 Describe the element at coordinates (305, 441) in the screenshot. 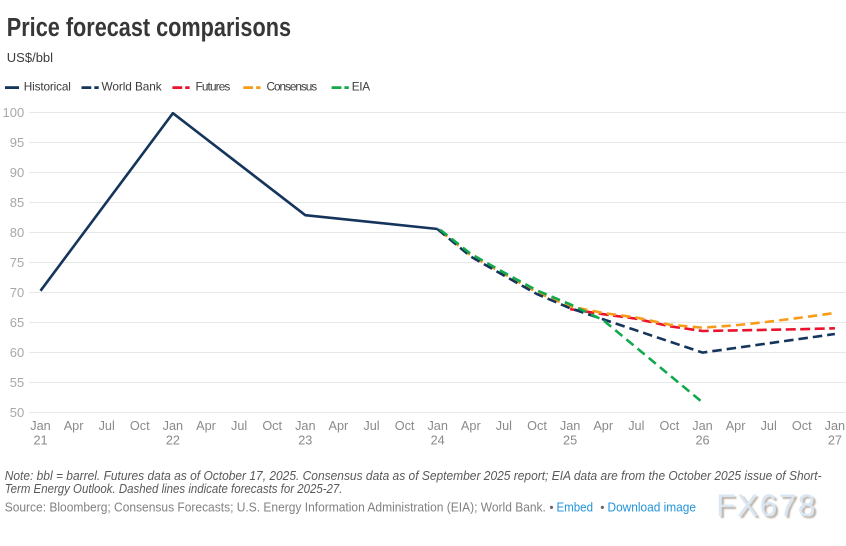

I see `svg-text: 23` at that location.